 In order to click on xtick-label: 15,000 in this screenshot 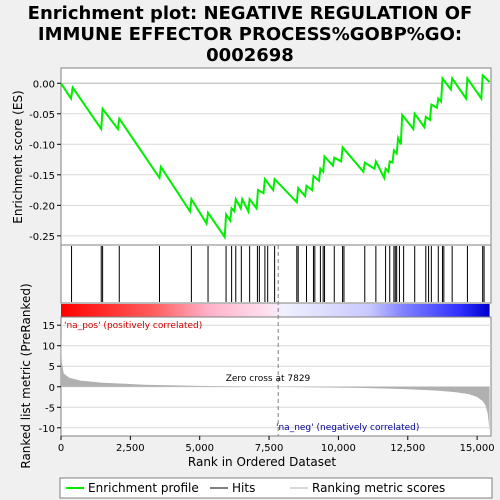, I will do `click(477, 448)`.